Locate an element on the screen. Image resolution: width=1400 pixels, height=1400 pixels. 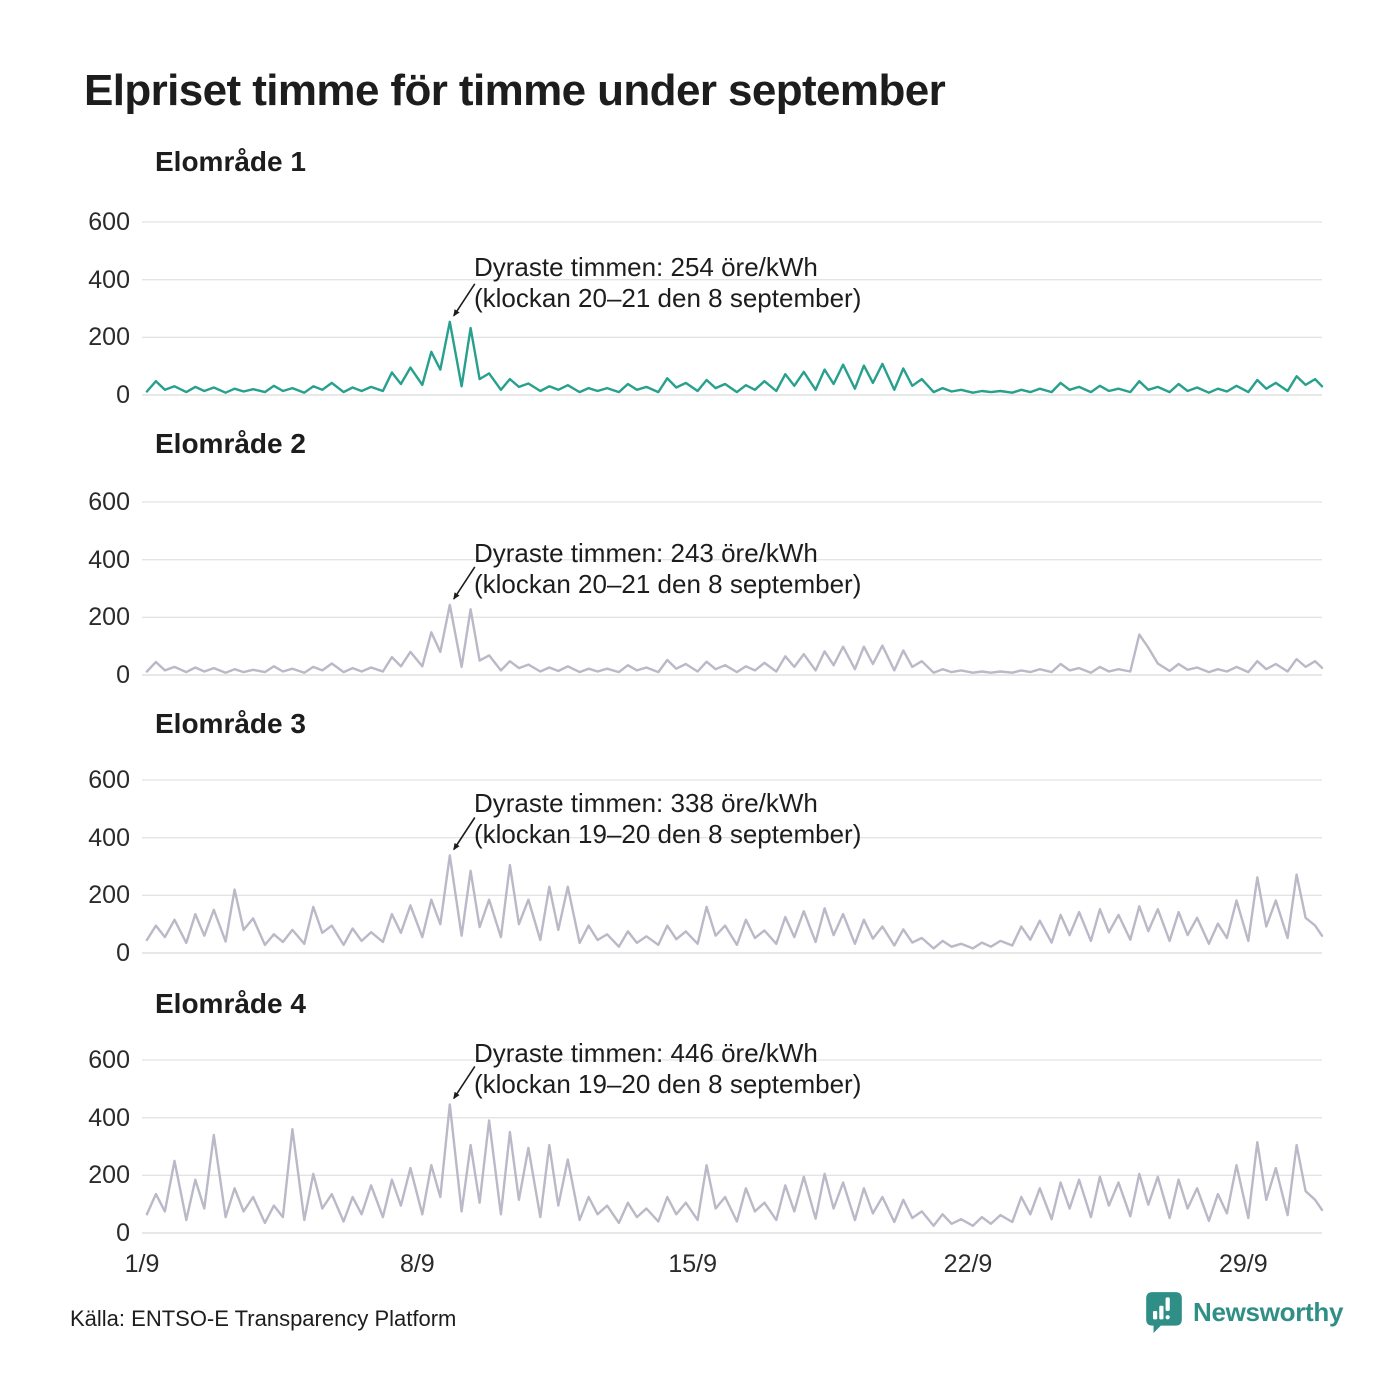
logo-exclamation-bar is located at coordinates (1167, 1304).